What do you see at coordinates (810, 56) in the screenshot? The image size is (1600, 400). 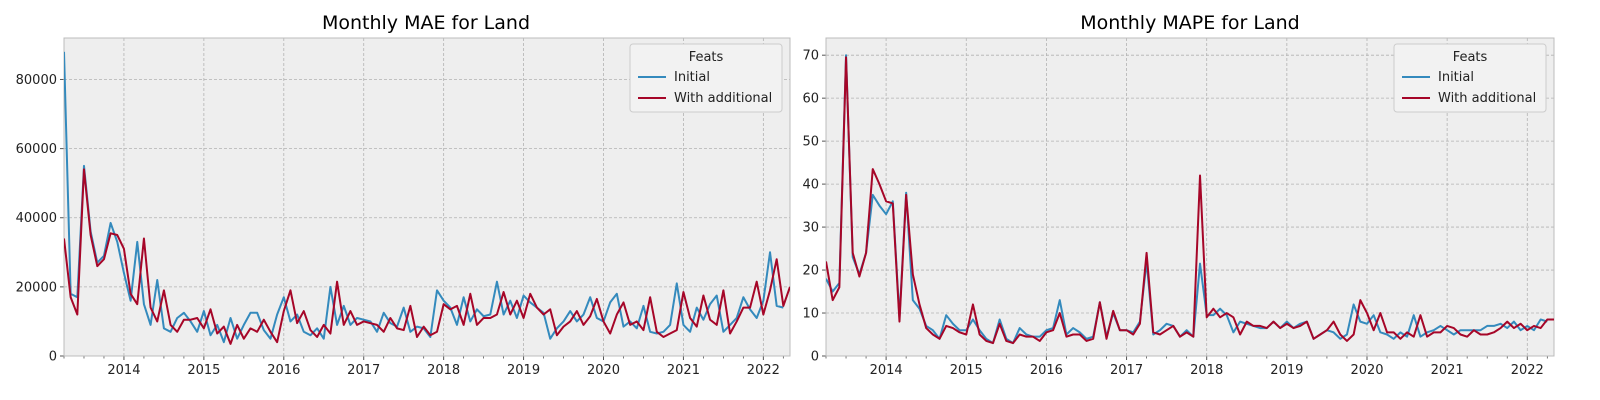 I see `mape-y-tick-label: 70` at bounding box center [810, 56].